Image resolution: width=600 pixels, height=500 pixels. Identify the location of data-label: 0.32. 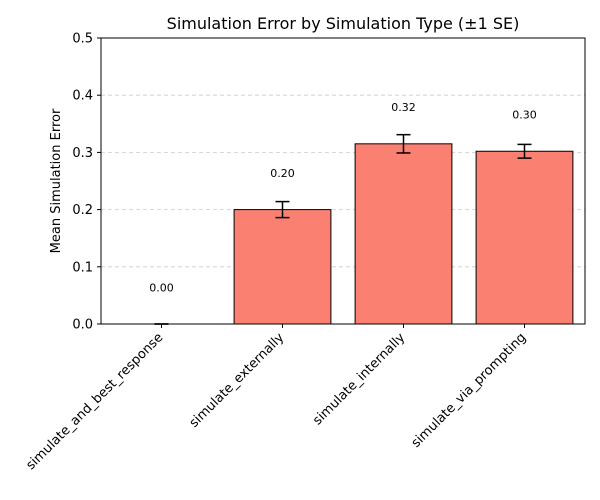
(403, 107).